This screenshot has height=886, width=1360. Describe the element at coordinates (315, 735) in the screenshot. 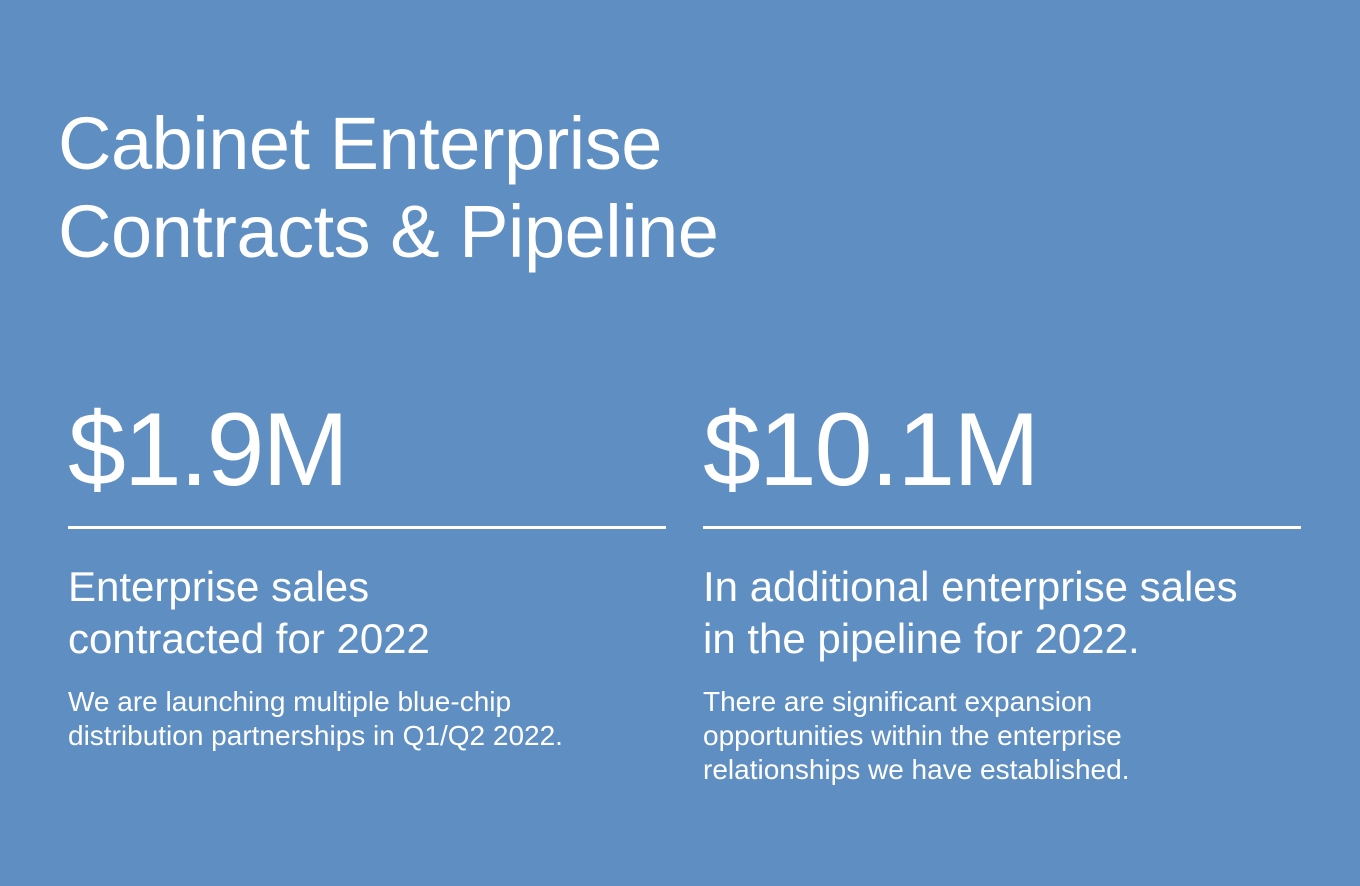

I see `stat-description-line: distribution partnerships in Q1/Q2 2022.` at that location.